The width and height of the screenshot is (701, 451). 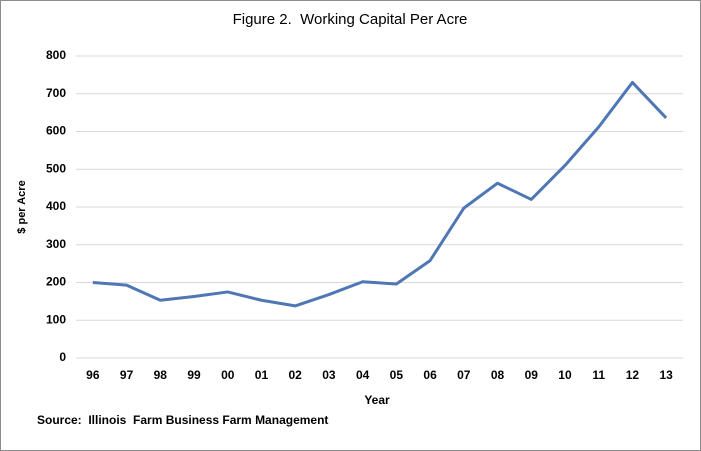 I want to click on x-tick-label: 04, so click(x=363, y=375).